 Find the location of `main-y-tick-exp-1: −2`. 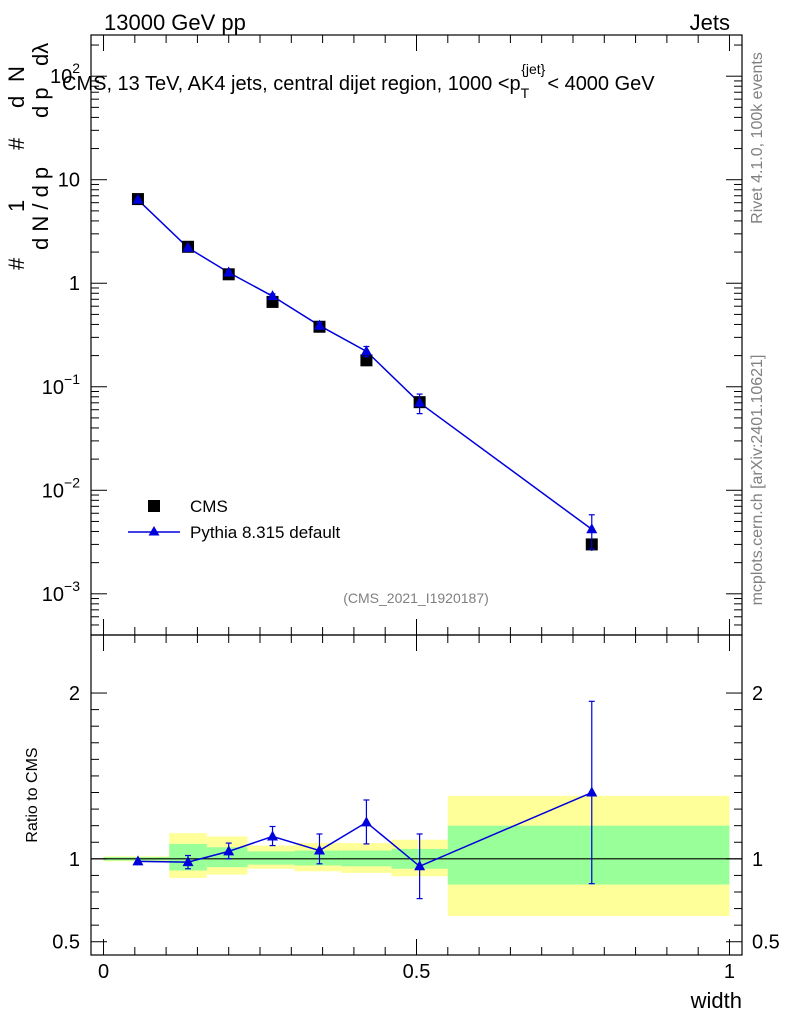

main-y-tick-exp-1: −2 is located at coordinates (72, 482).